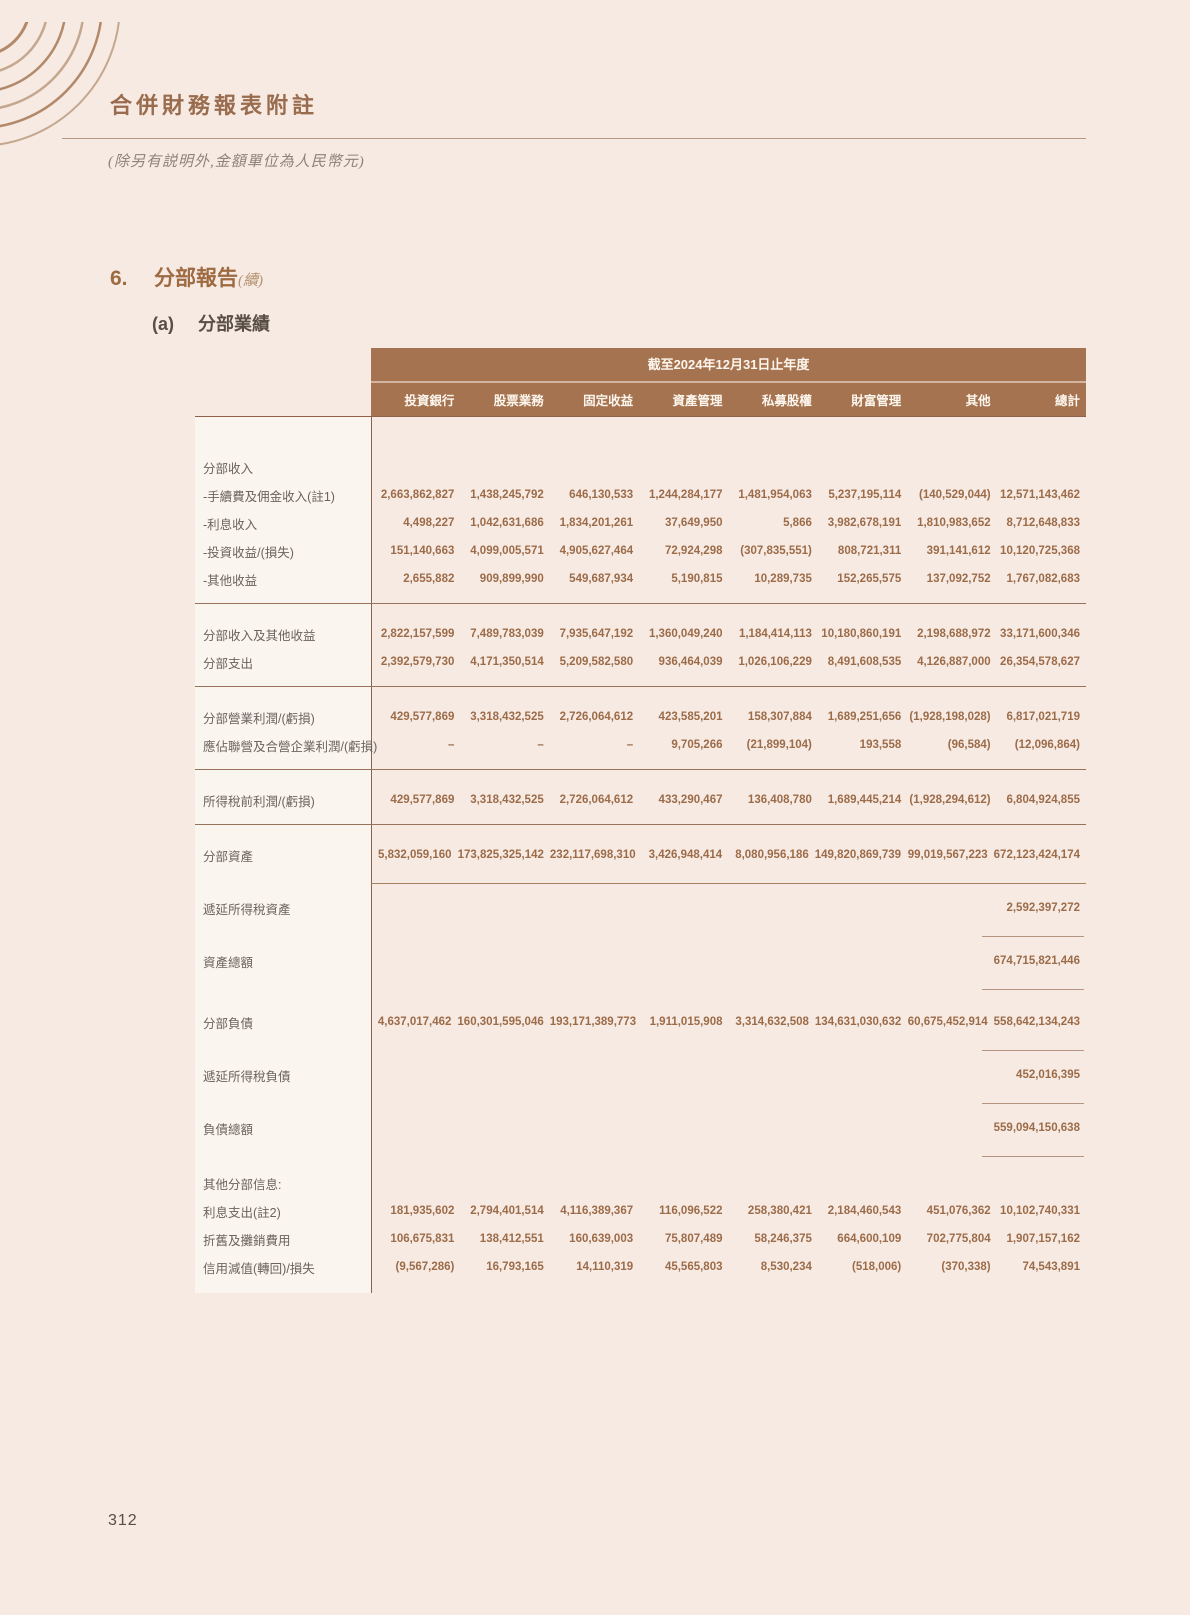  What do you see at coordinates (596, 551) in the screenshot?
I see `cell-value: 4,905,627,464` at bounding box center [596, 551].